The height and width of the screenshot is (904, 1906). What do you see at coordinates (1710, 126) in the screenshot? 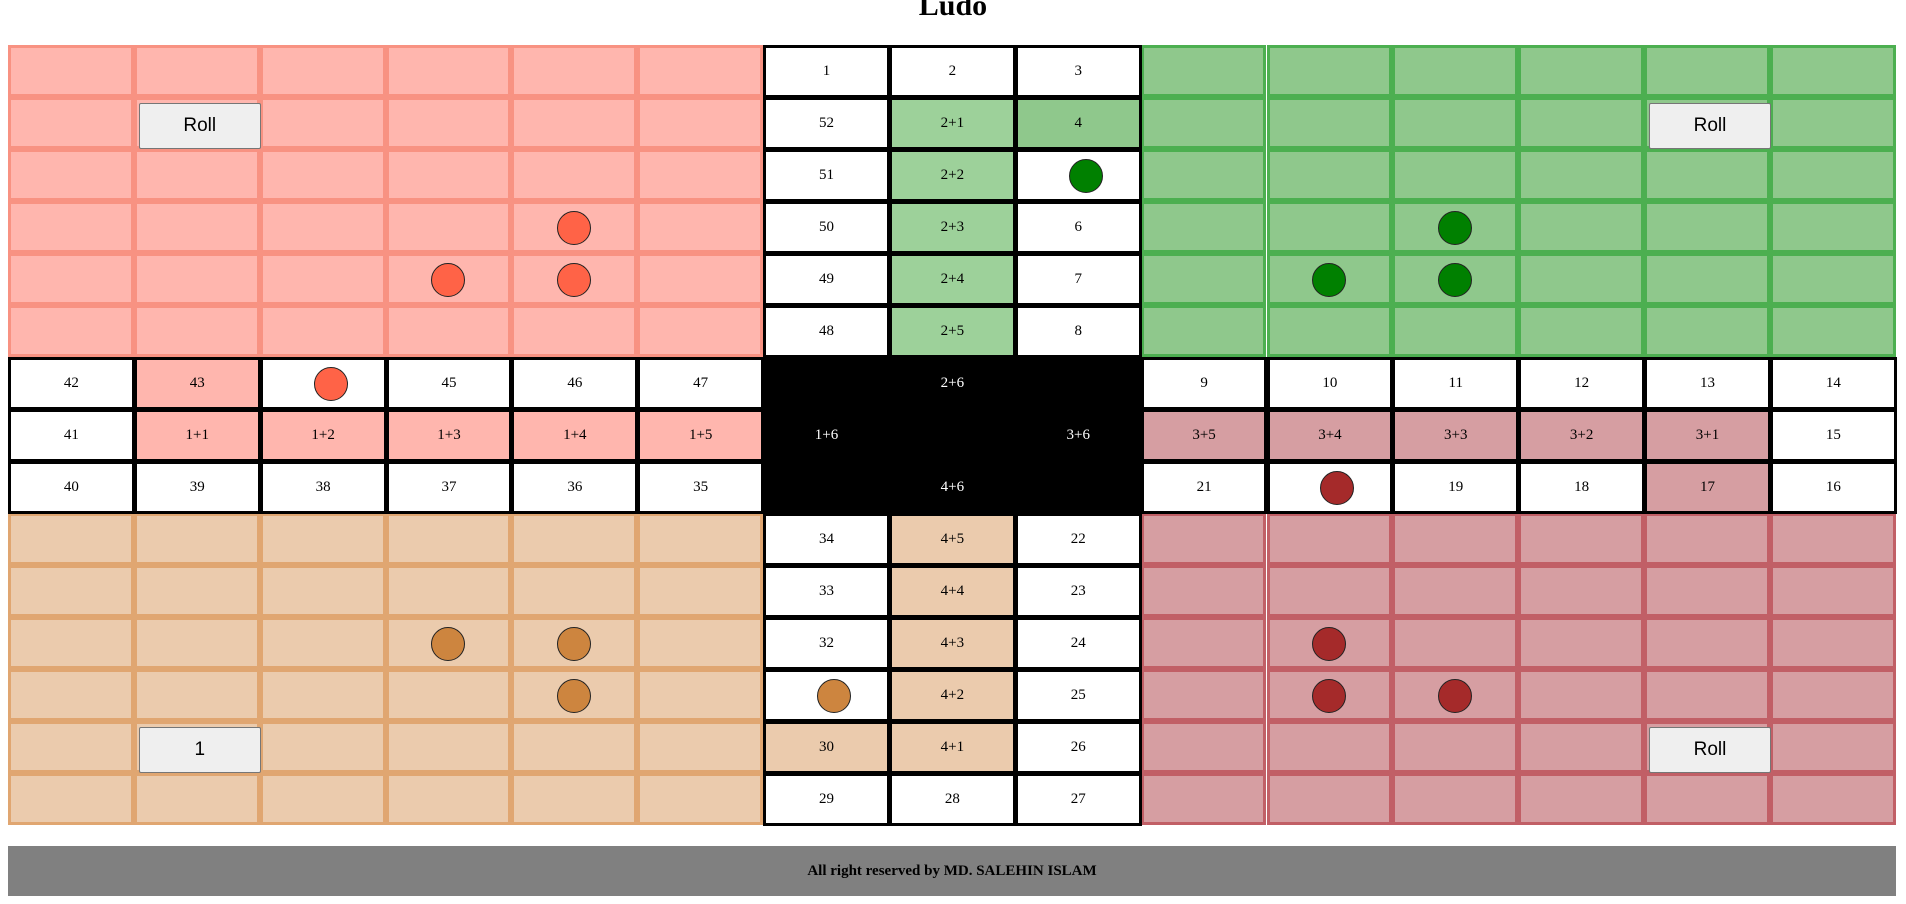
I see `green-roll-button: Roll` at bounding box center [1710, 126].